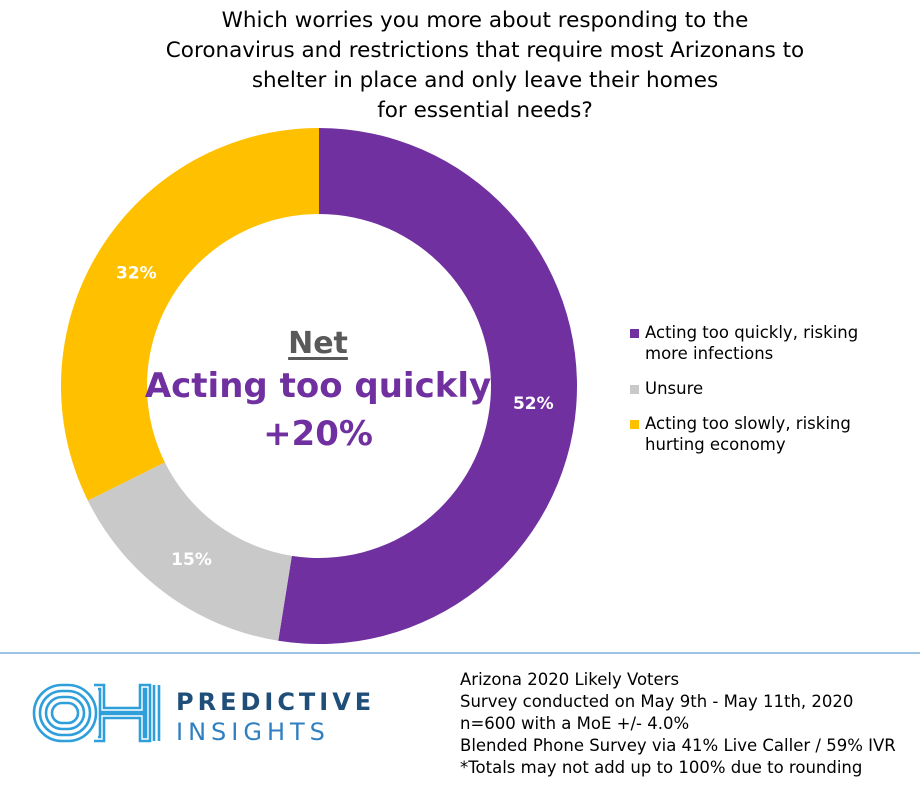  I want to click on legend-label: Unsure, so click(674, 388).